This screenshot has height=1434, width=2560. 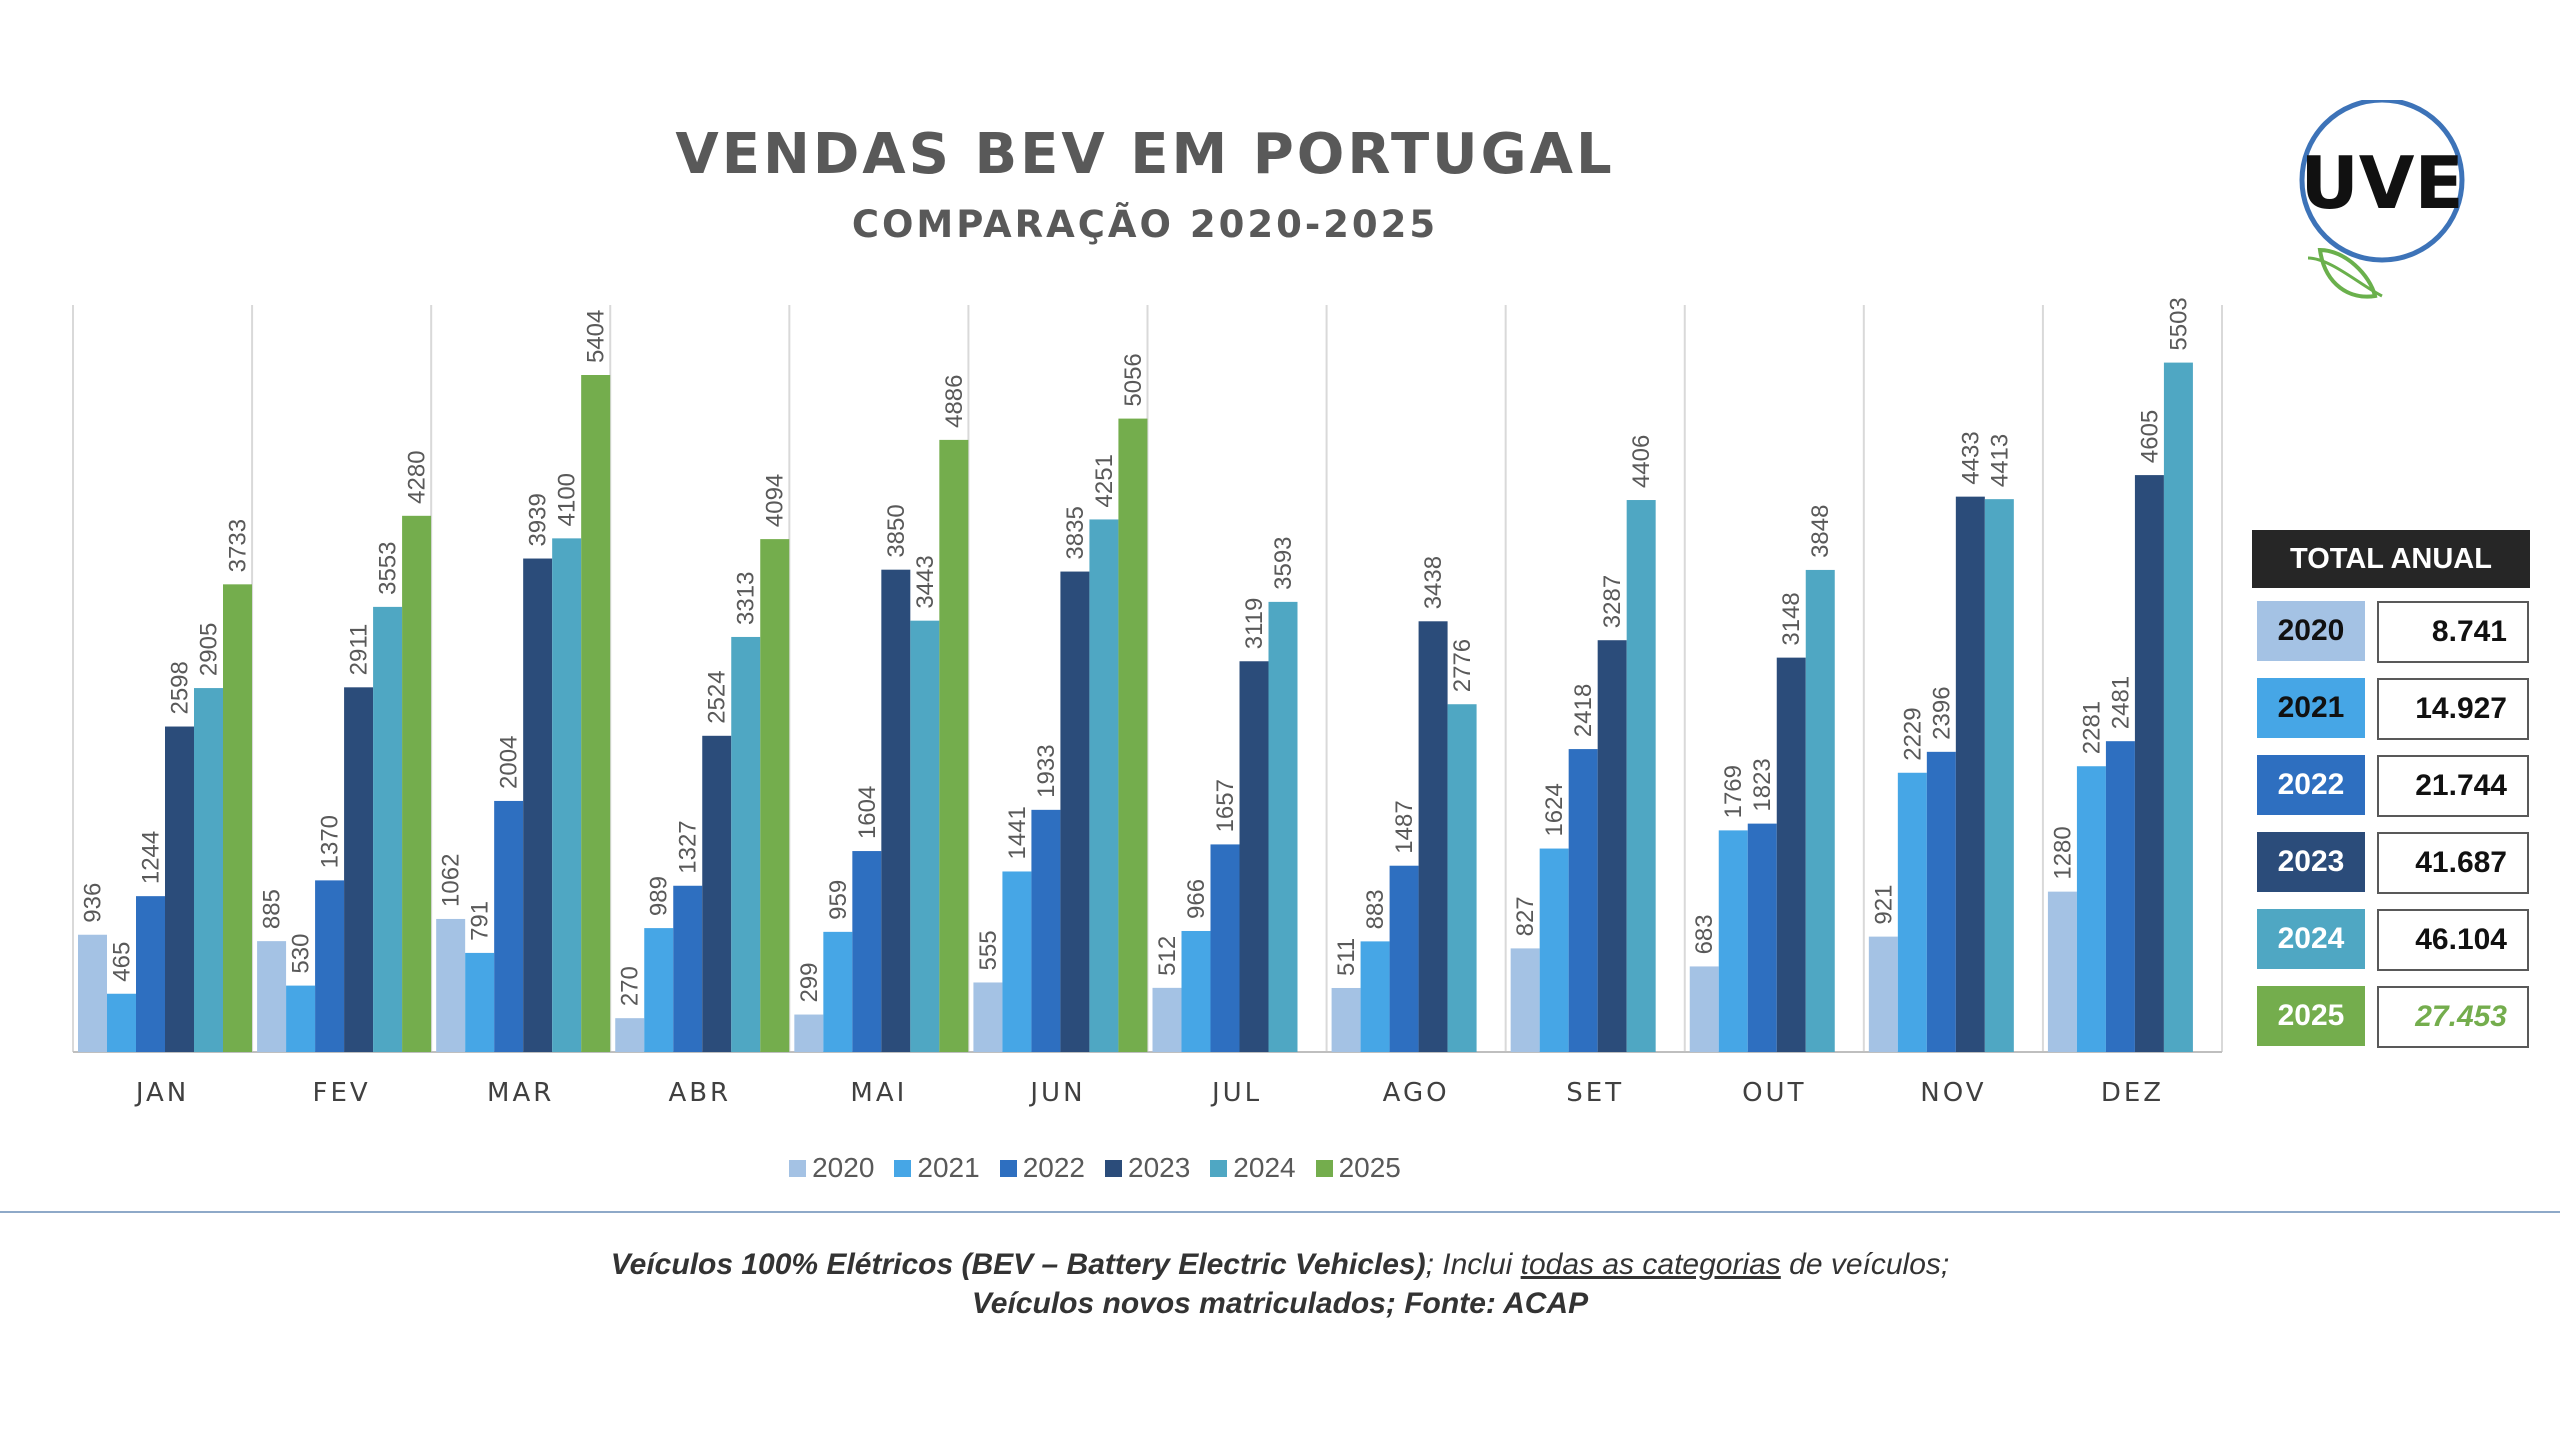 I want to click on data-label: 299, so click(x=809, y=982).